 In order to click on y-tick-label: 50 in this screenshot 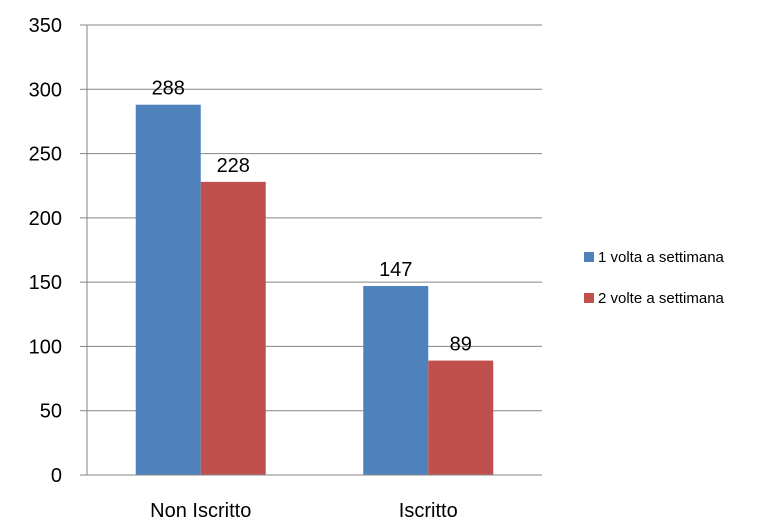, I will do `click(51, 412)`.